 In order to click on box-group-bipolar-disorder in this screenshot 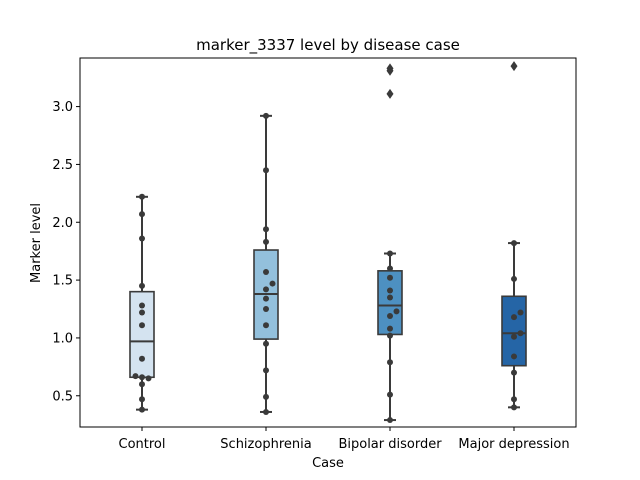, I will do `click(390, 243)`.